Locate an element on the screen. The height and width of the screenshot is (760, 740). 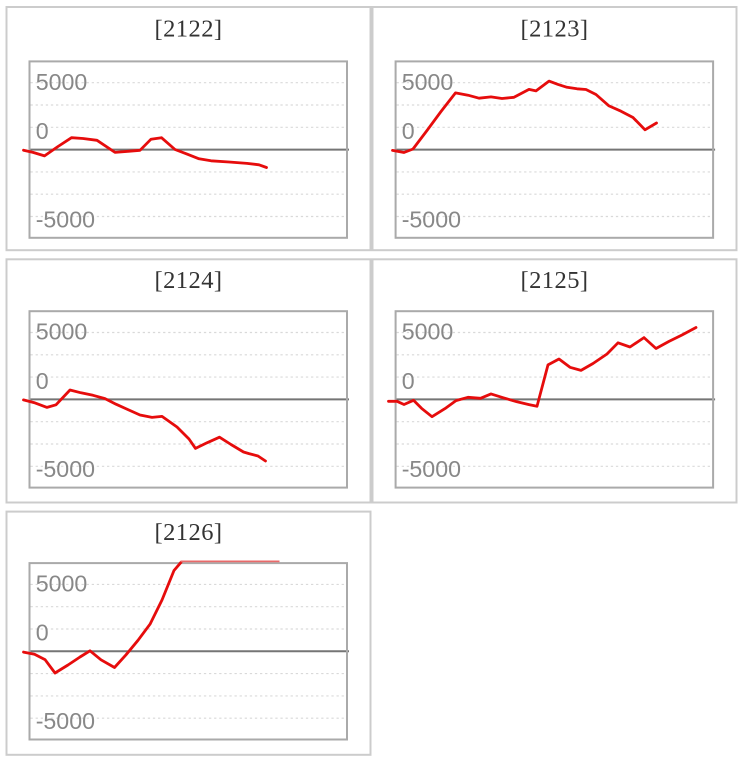
svg-text: [2125] is located at coordinates (554, 280).